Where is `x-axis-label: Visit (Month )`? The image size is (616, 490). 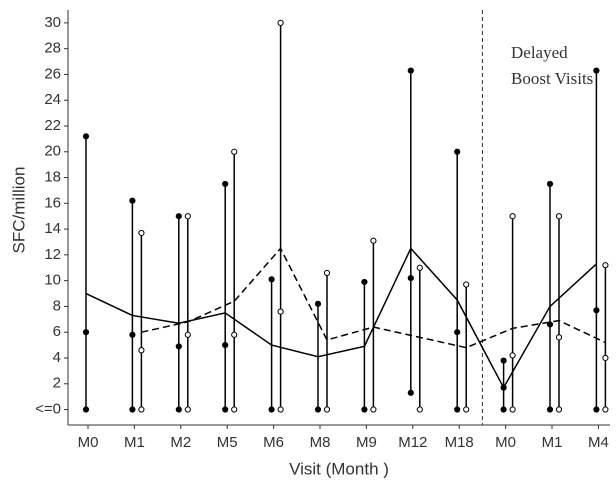
x-axis-label: Visit (Month ) is located at coordinates (339, 468).